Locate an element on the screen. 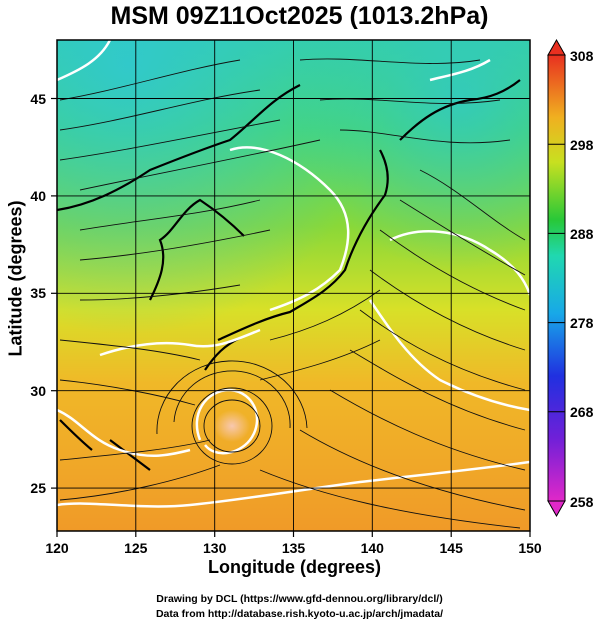  y-tick-label: 35 is located at coordinates (38, 293).